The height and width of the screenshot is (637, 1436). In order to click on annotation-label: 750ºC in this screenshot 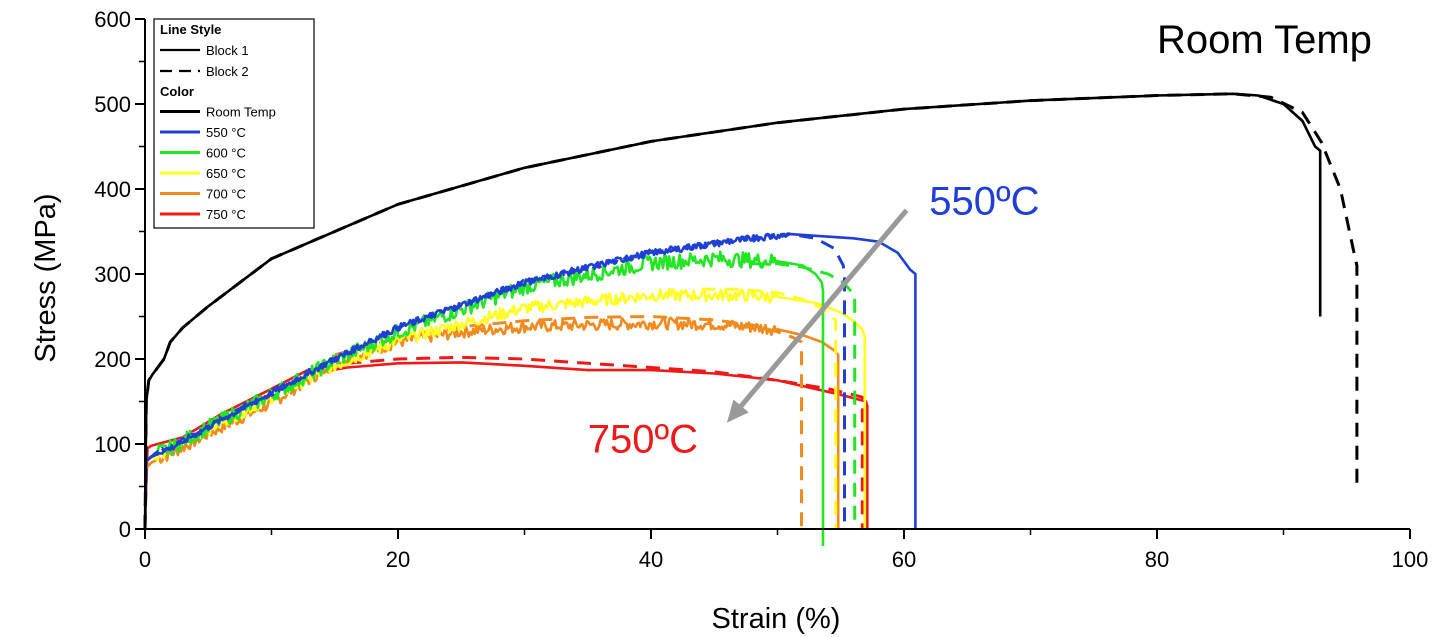, I will do `click(643, 440)`.